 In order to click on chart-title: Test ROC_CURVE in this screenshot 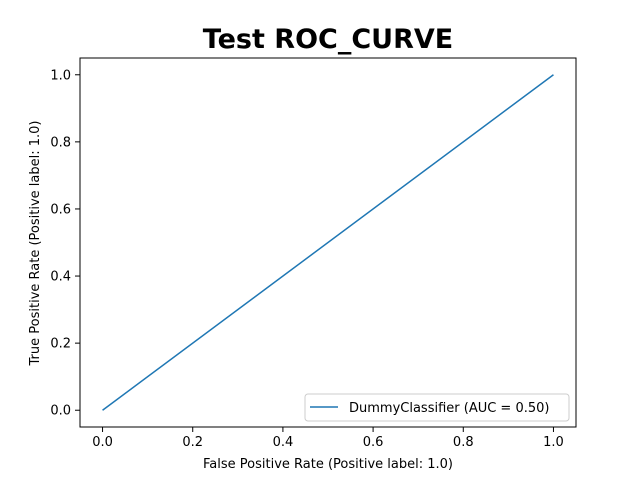, I will do `click(328, 39)`.